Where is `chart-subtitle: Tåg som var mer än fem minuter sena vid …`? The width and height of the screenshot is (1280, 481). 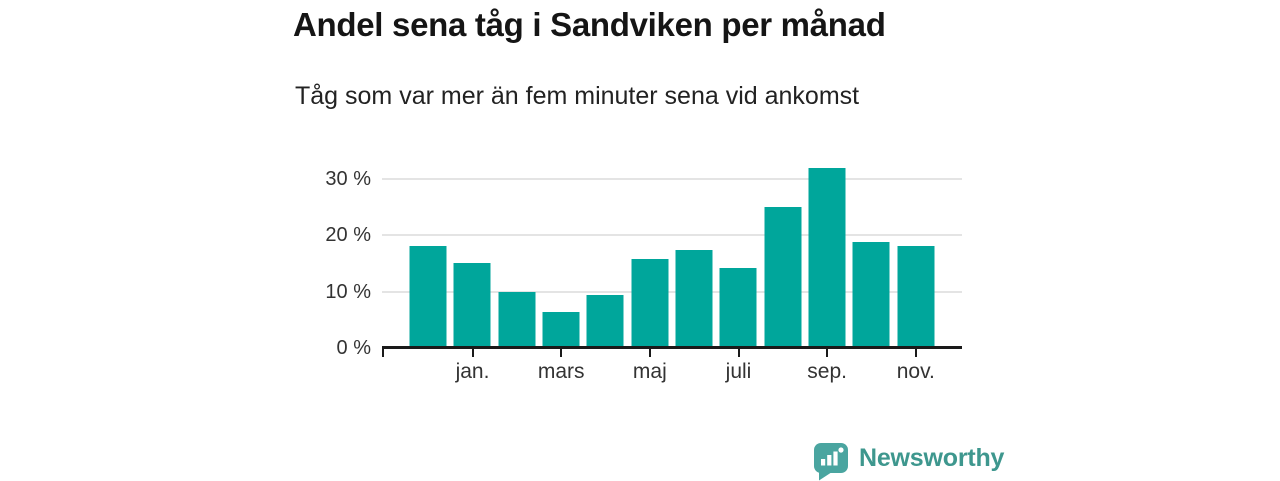 chart-subtitle: Tåg som var mer än fem minuter sena vid … is located at coordinates (577, 96).